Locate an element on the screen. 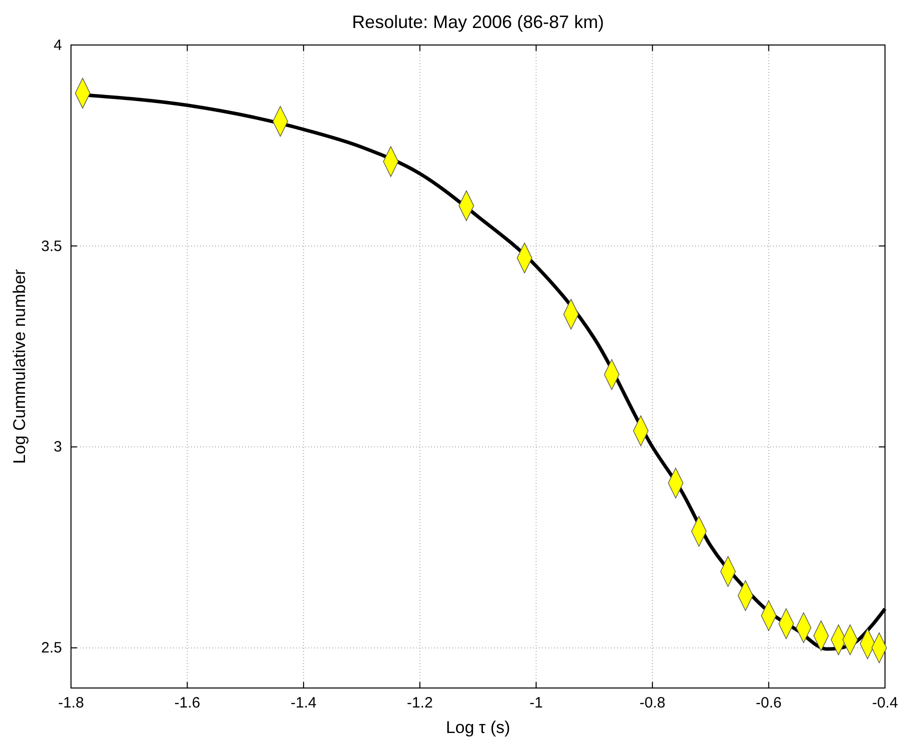 This screenshot has height=740, width=898. x-tick-label: -1.2 is located at coordinates (419, 703).